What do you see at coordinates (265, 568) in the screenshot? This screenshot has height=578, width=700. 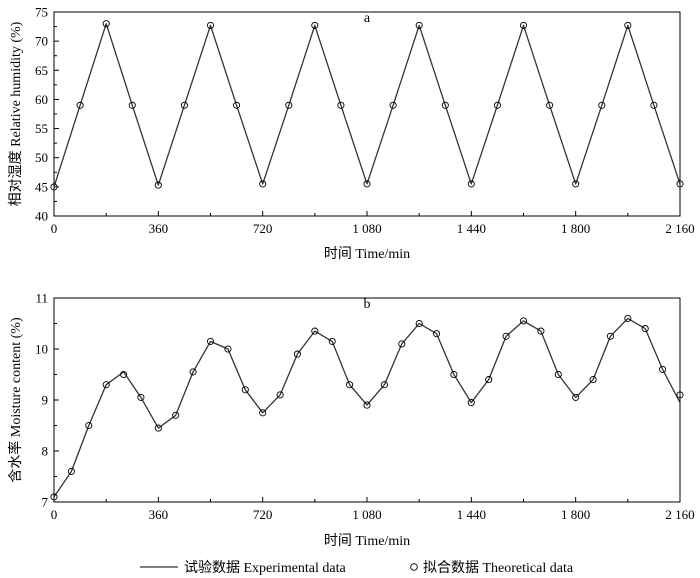 I see `legend-experimental-label: 试验数据 Experimental data` at bounding box center [265, 568].